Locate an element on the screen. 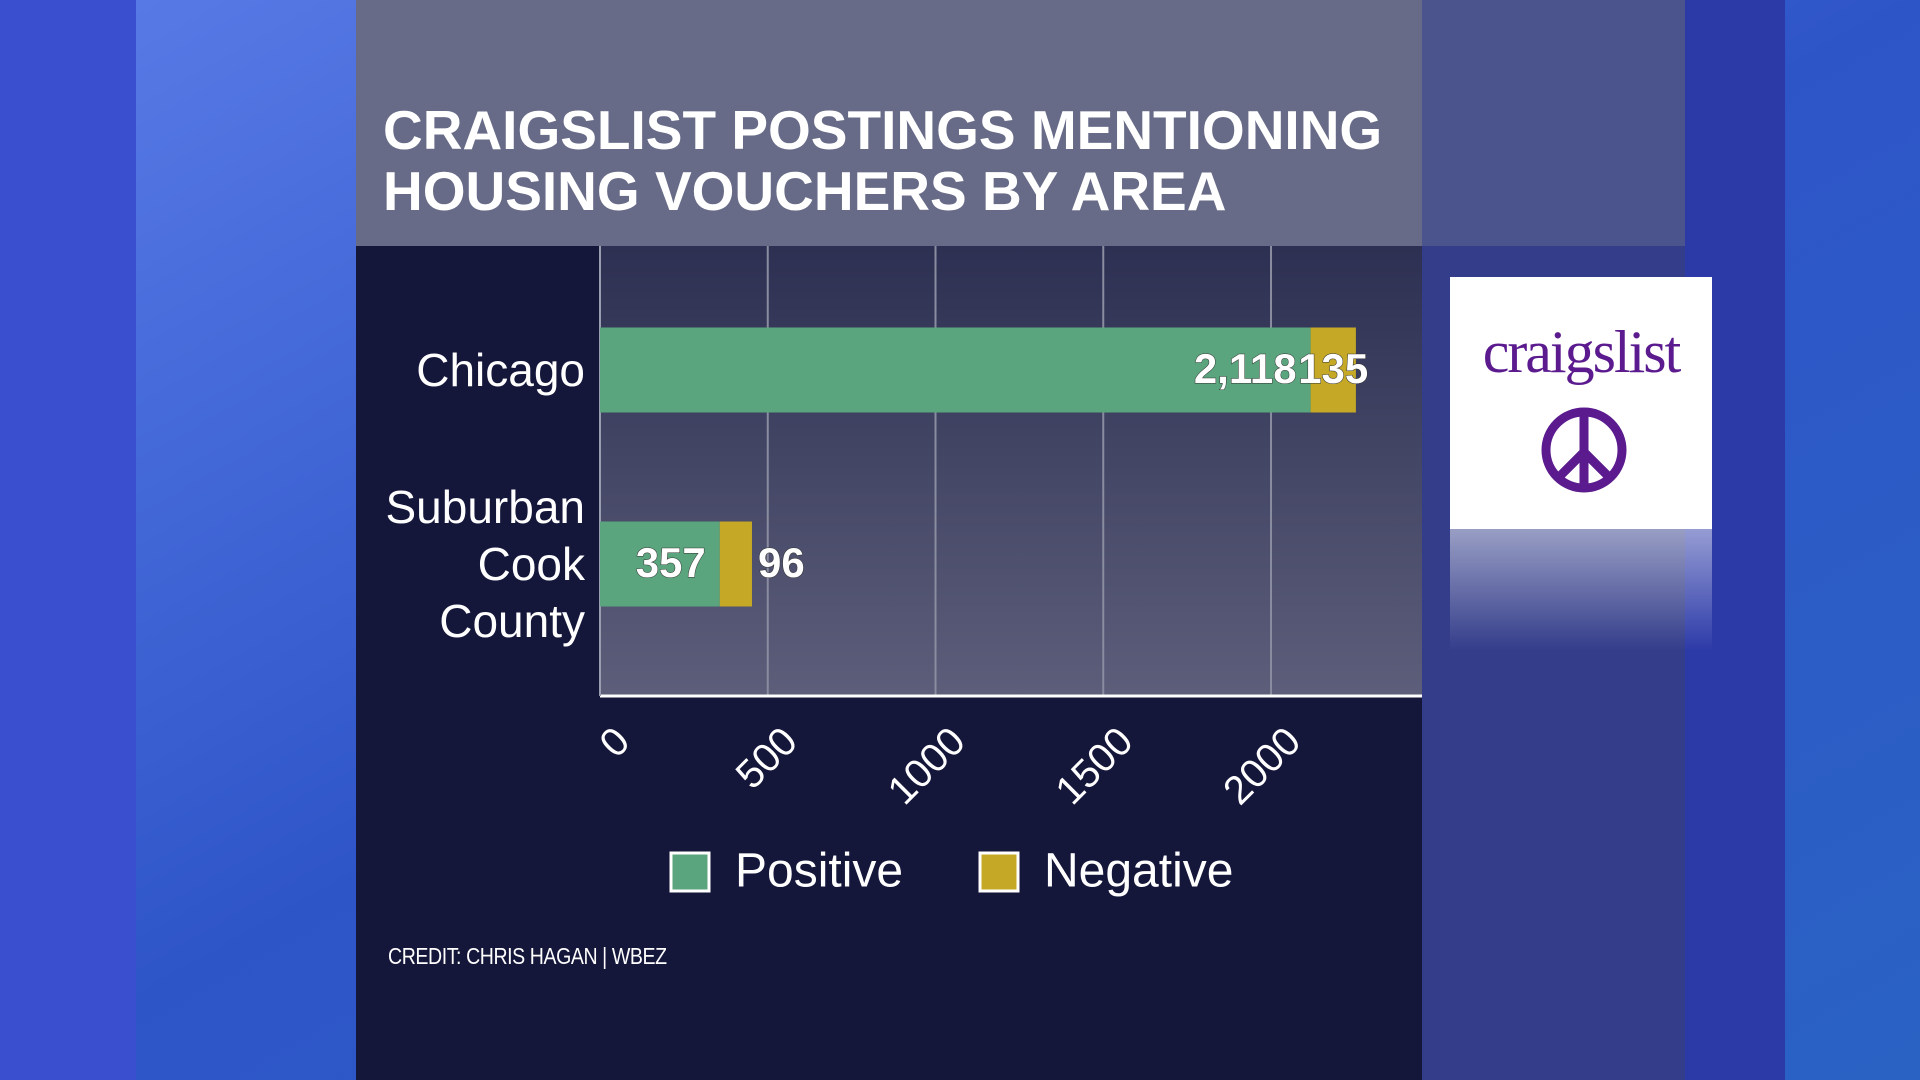 This screenshot has height=1080, width=1920. legend-label: Negative is located at coordinates (1138, 871).